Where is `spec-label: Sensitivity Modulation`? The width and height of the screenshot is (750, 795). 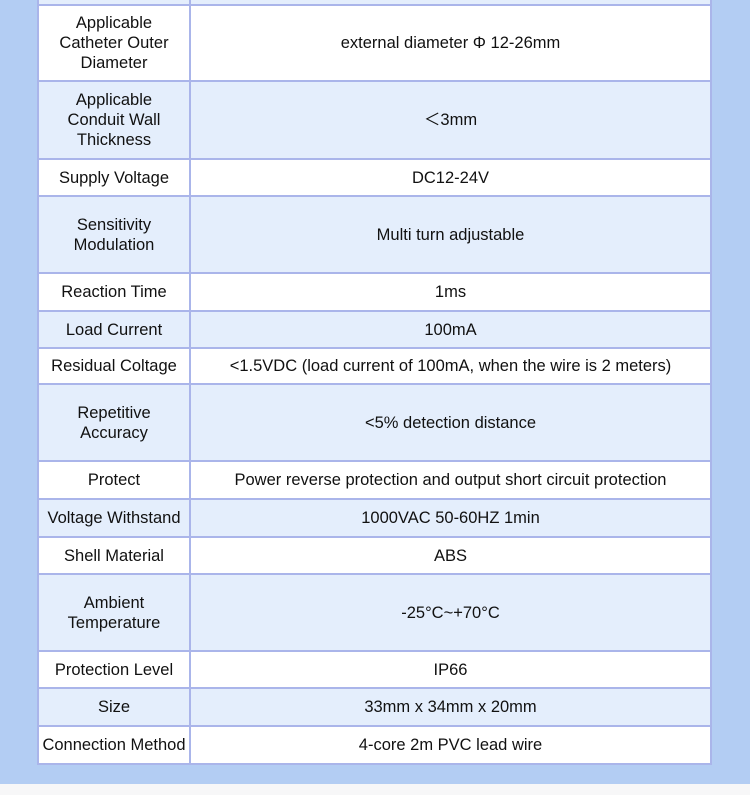
spec-label: Sensitivity Modulation is located at coordinates (114, 234).